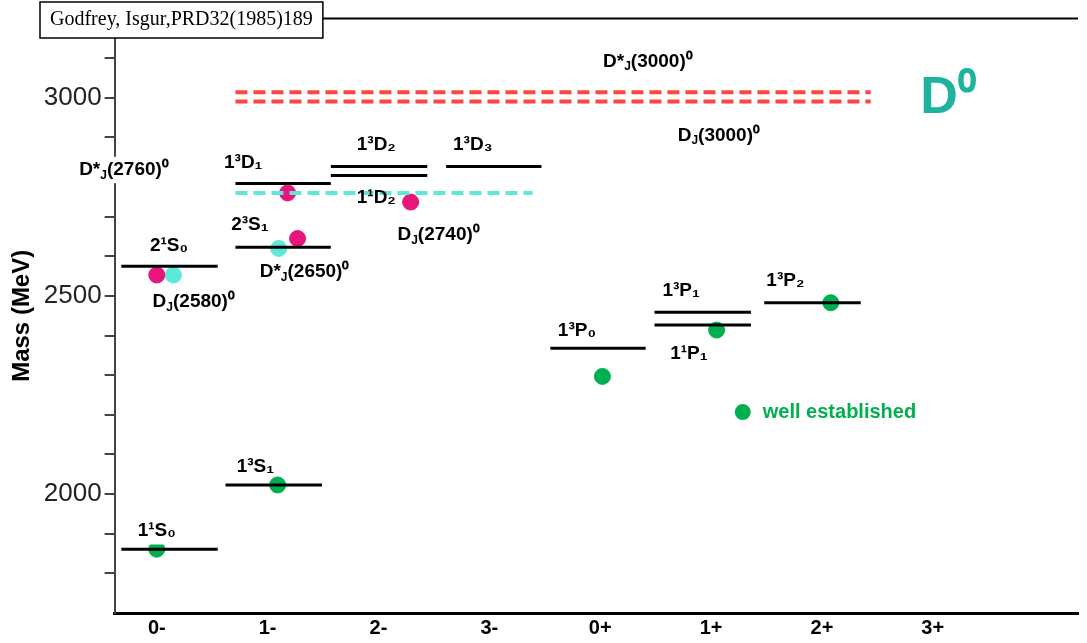  Describe the element at coordinates (169, 244) in the screenshot. I see `annotation: 2¹S₀` at that location.